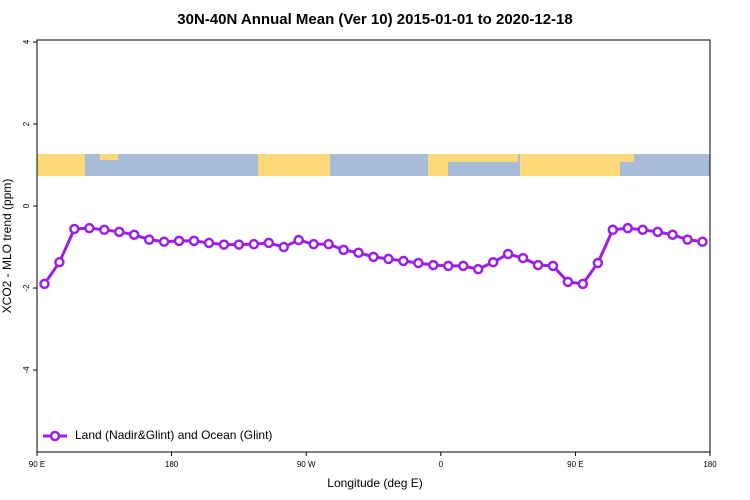 The width and height of the screenshot is (750, 500). I want to click on y-tick-label: 2, so click(26, 123).